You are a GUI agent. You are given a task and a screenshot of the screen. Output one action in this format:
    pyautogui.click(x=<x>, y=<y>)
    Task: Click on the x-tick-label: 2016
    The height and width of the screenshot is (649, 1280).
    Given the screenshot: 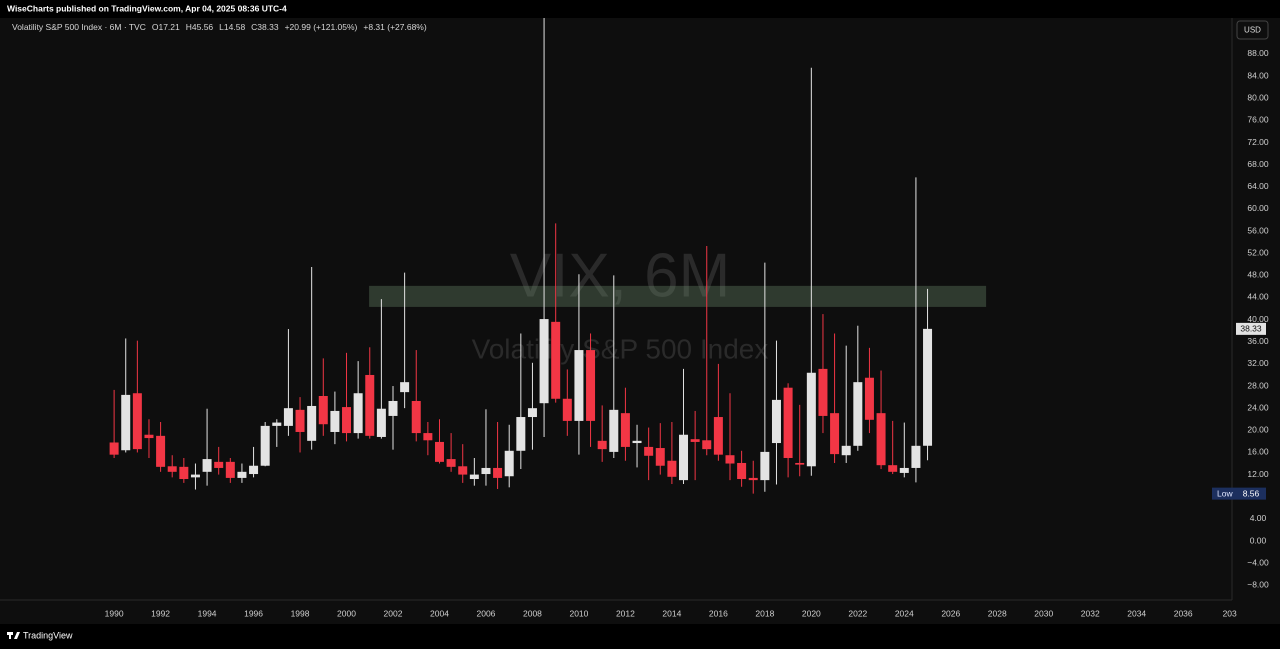 What is the action you would take?
    pyautogui.click(x=718, y=613)
    